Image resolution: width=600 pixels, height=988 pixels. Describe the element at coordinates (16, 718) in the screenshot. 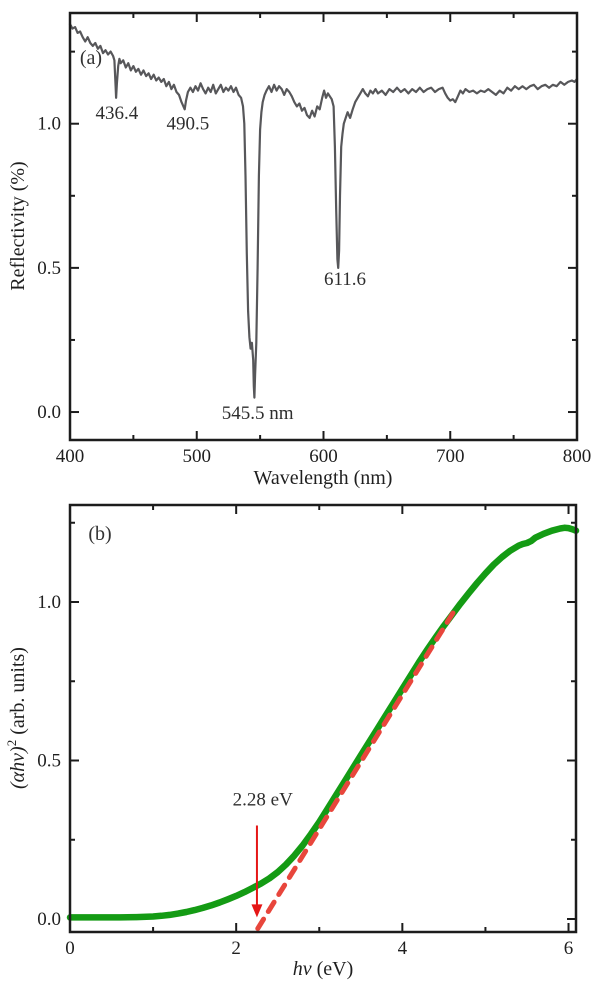

I see `panel-b-y-axis-title: (αhν)2 (arb. units)` at that location.